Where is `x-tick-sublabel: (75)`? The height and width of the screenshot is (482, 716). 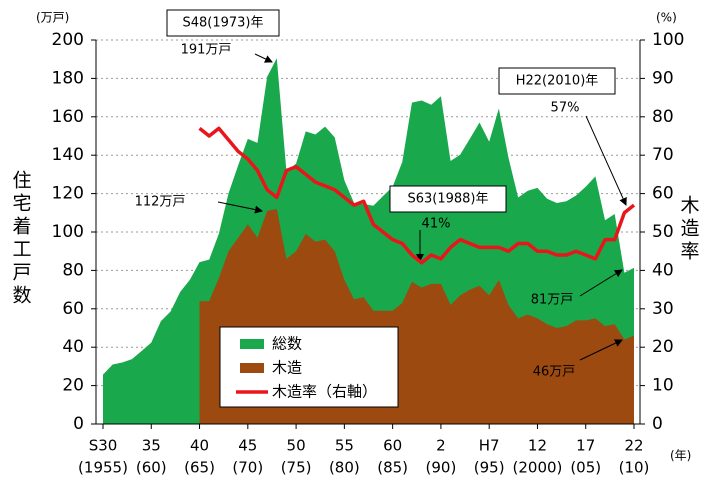
x-tick-sublabel: (75) is located at coordinates (296, 468).